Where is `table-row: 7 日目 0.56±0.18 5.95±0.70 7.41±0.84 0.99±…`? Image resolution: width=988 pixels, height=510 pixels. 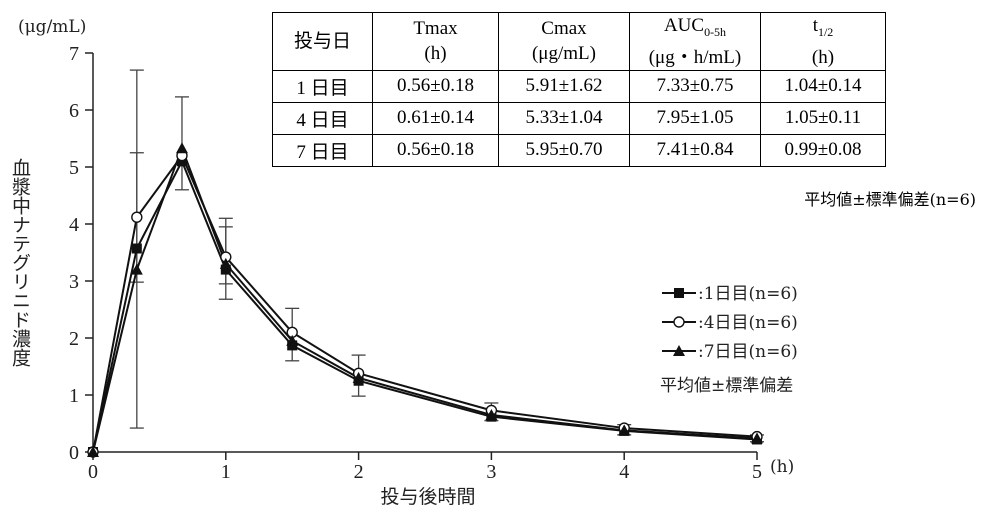
table-row: 7 日目 0.56±0.18 5.95±0.70 7.41±0.84 0.99±… is located at coordinates (579, 150).